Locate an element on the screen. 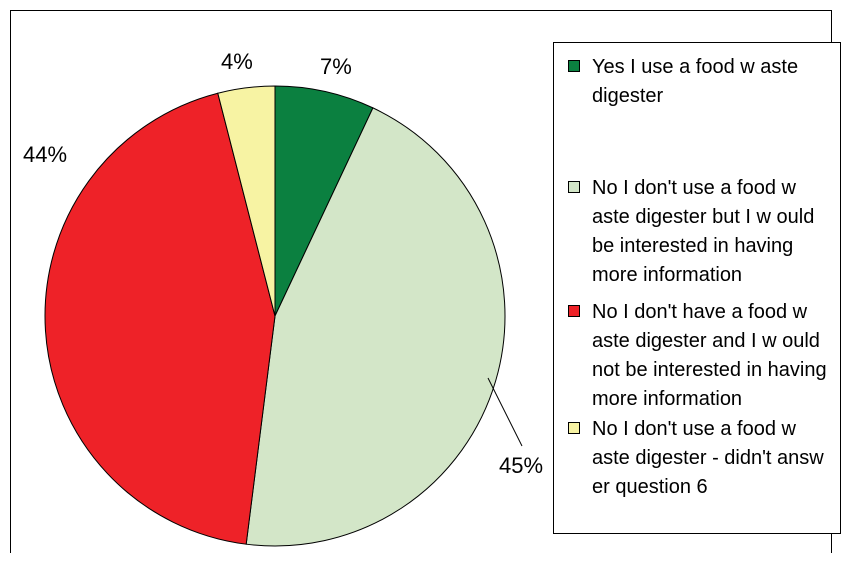 The height and width of the screenshot is (563, 845). data-label-slice-2: 45% is located at coordinates (521, 465).